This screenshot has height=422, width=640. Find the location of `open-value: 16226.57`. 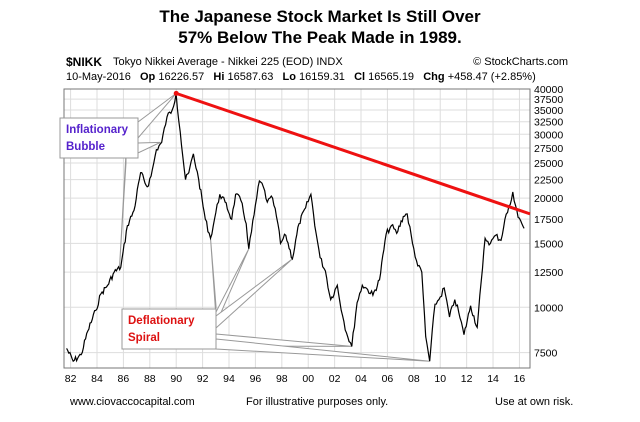

open-value: 16226.57 is located at coordinates (181, 77).